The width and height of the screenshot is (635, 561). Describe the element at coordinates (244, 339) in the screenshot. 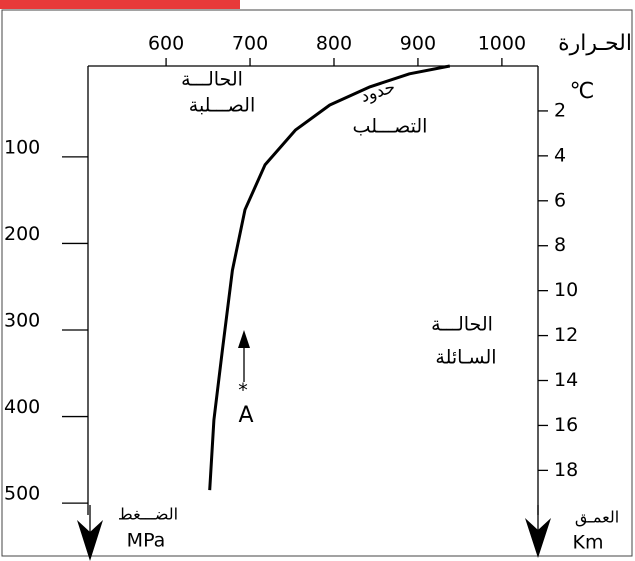

I see `arrow-head` at that location.